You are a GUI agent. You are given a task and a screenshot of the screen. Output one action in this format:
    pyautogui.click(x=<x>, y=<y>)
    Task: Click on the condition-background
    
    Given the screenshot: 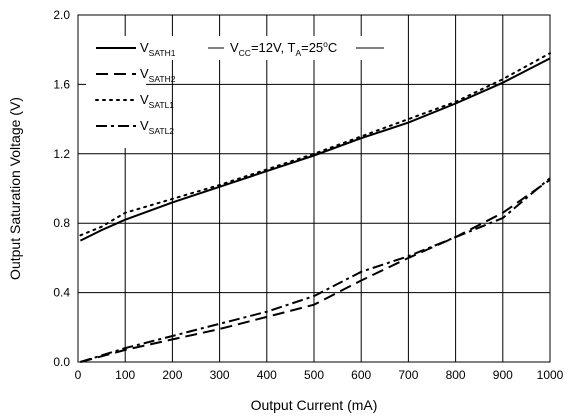 What is the action you would take?
    pyautogui.click(x=266, y=48)
    